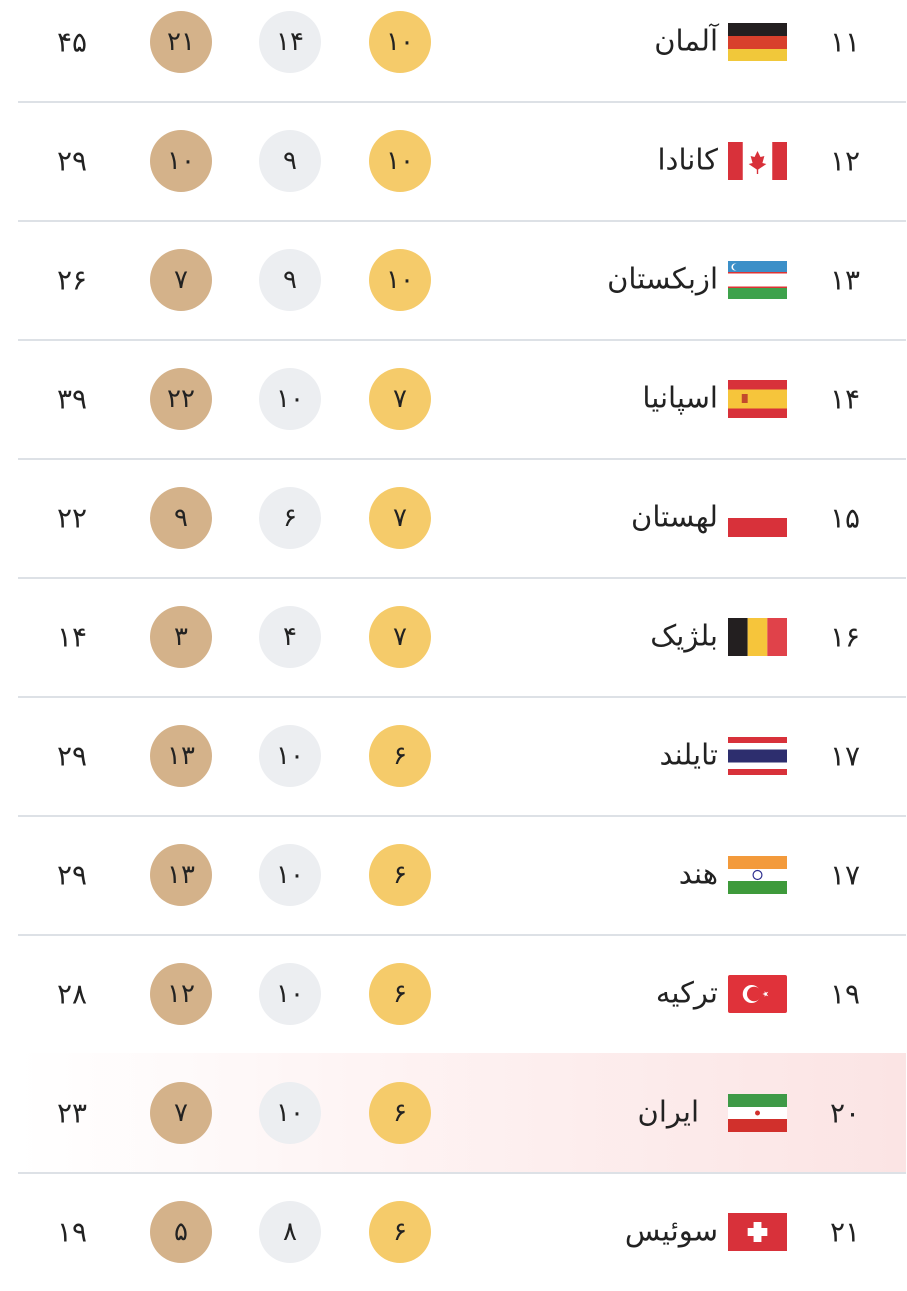  I want to click on rank: ۱۲, so click(845, 160).